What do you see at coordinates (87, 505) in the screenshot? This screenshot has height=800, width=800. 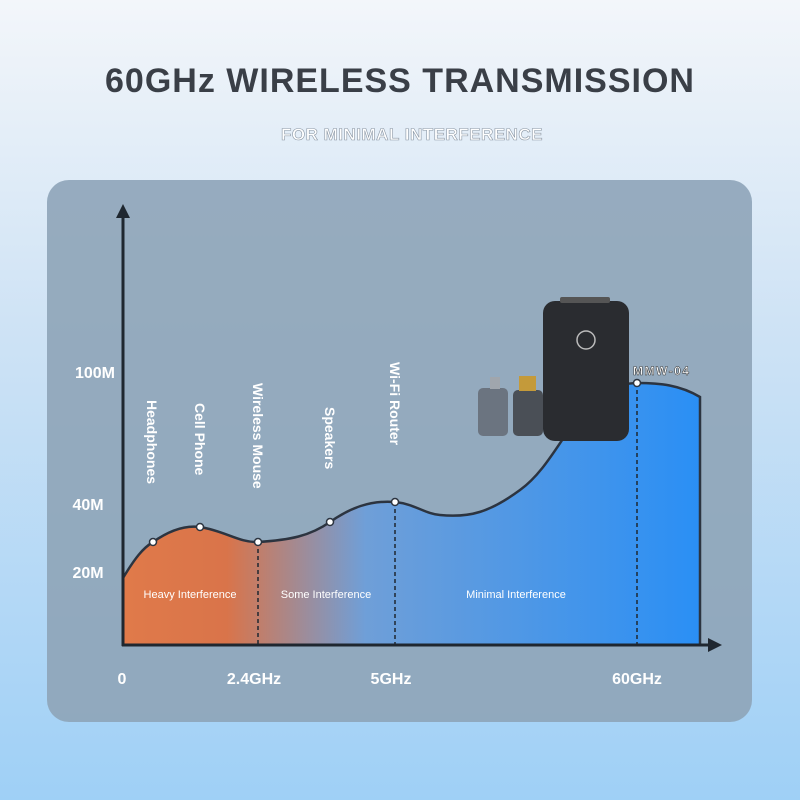 I see `y-label: 40M` at bounding box center [87, 505].